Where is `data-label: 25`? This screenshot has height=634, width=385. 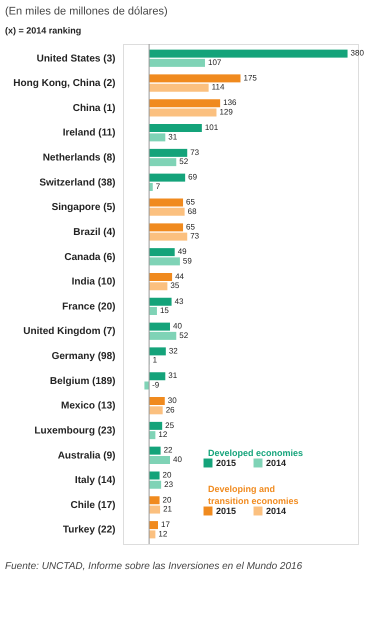 data-label: 25 is located at coordinates (170, 425).